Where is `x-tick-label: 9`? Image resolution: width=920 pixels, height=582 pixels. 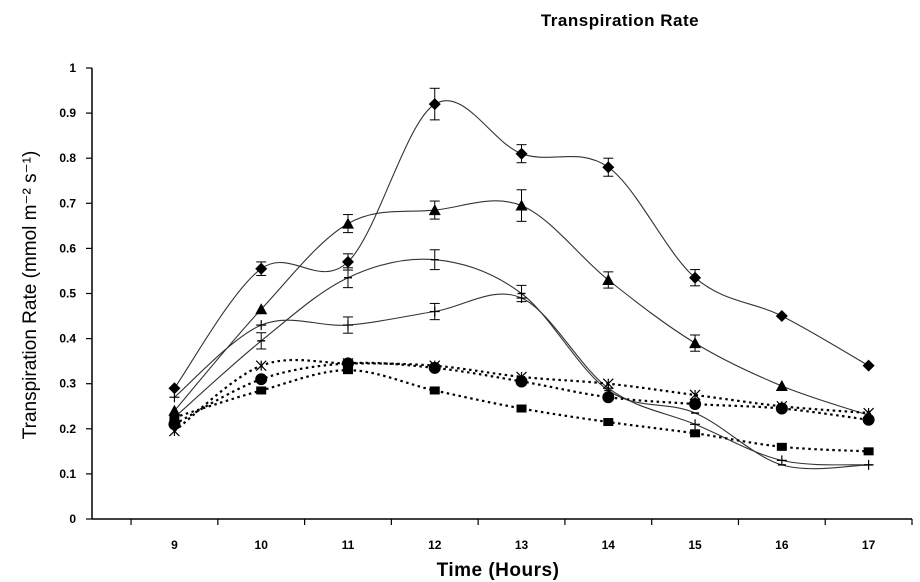 x-tick-label: 9 is located at coordinates (174, 545).